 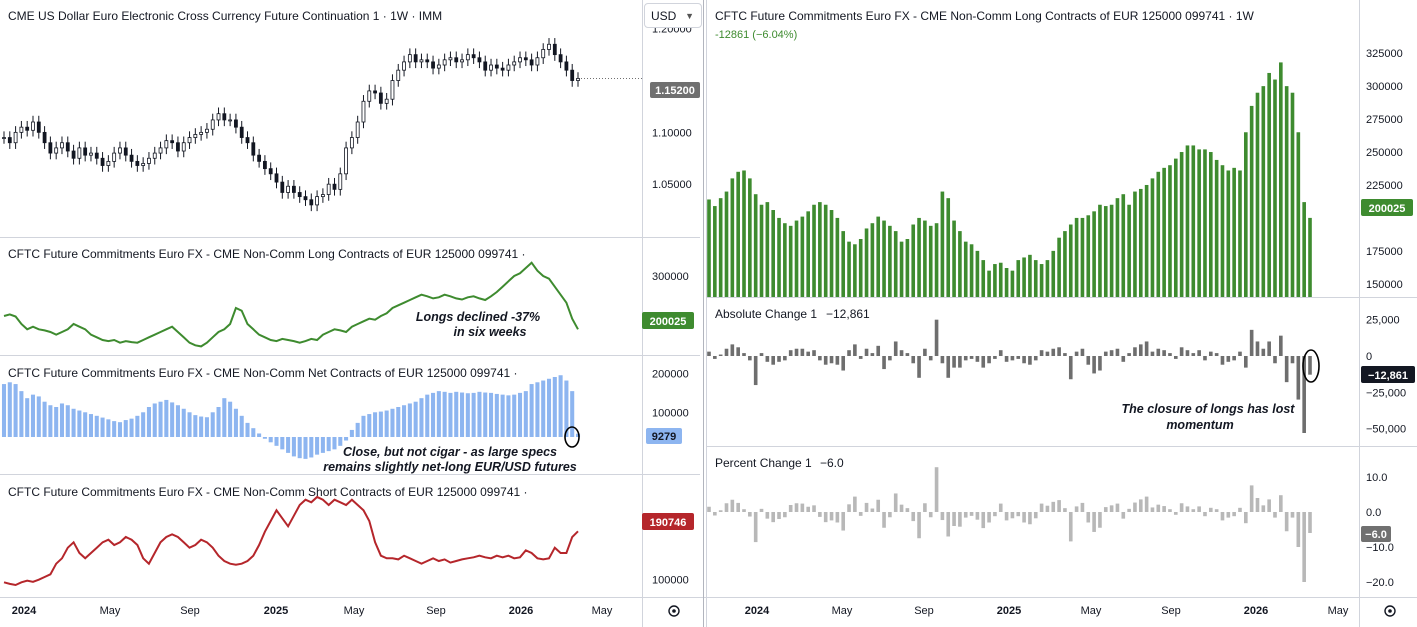 What do you see at coordinates (673, 15) in the screenshot?
I see `currency-select: USD ▼` at bounding box center [673, 15].